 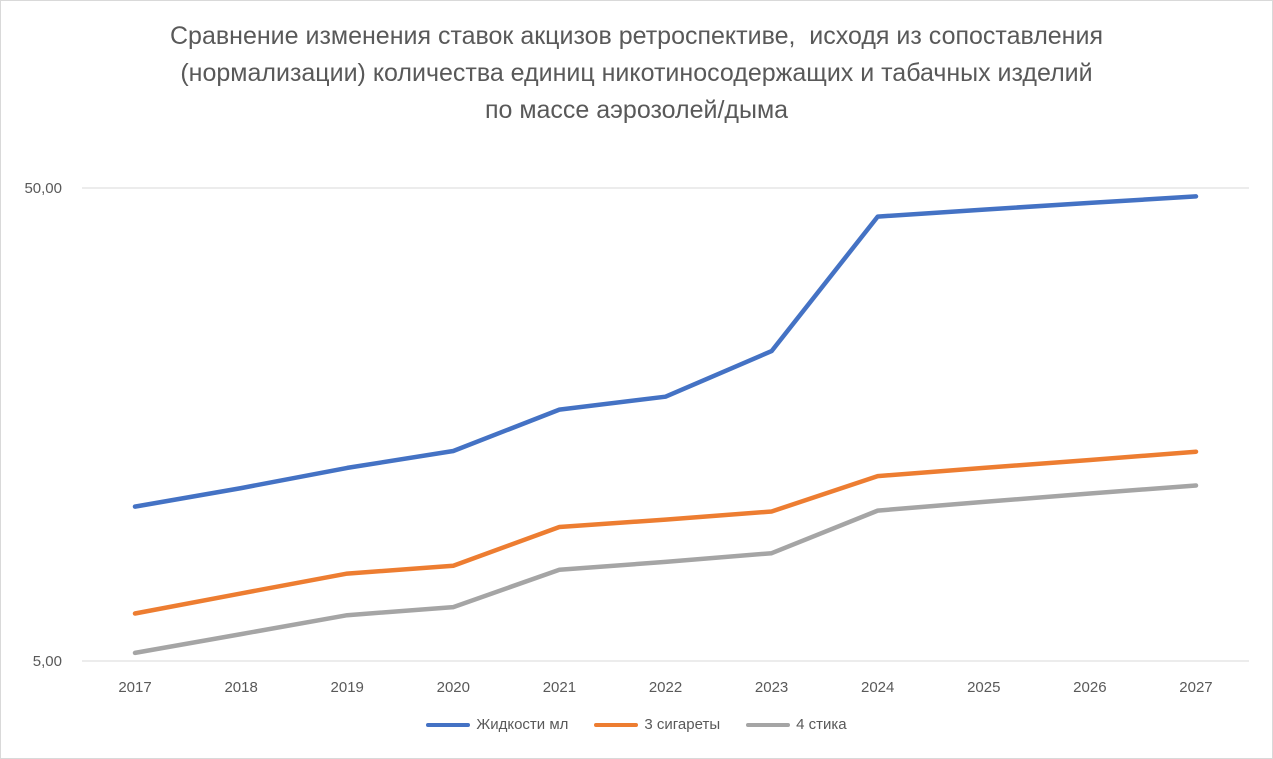 What do you see at coordinates (1195, 687) in the screenshot?
I see `x-tick-label: 2027` at bounding box center [1195, 687].